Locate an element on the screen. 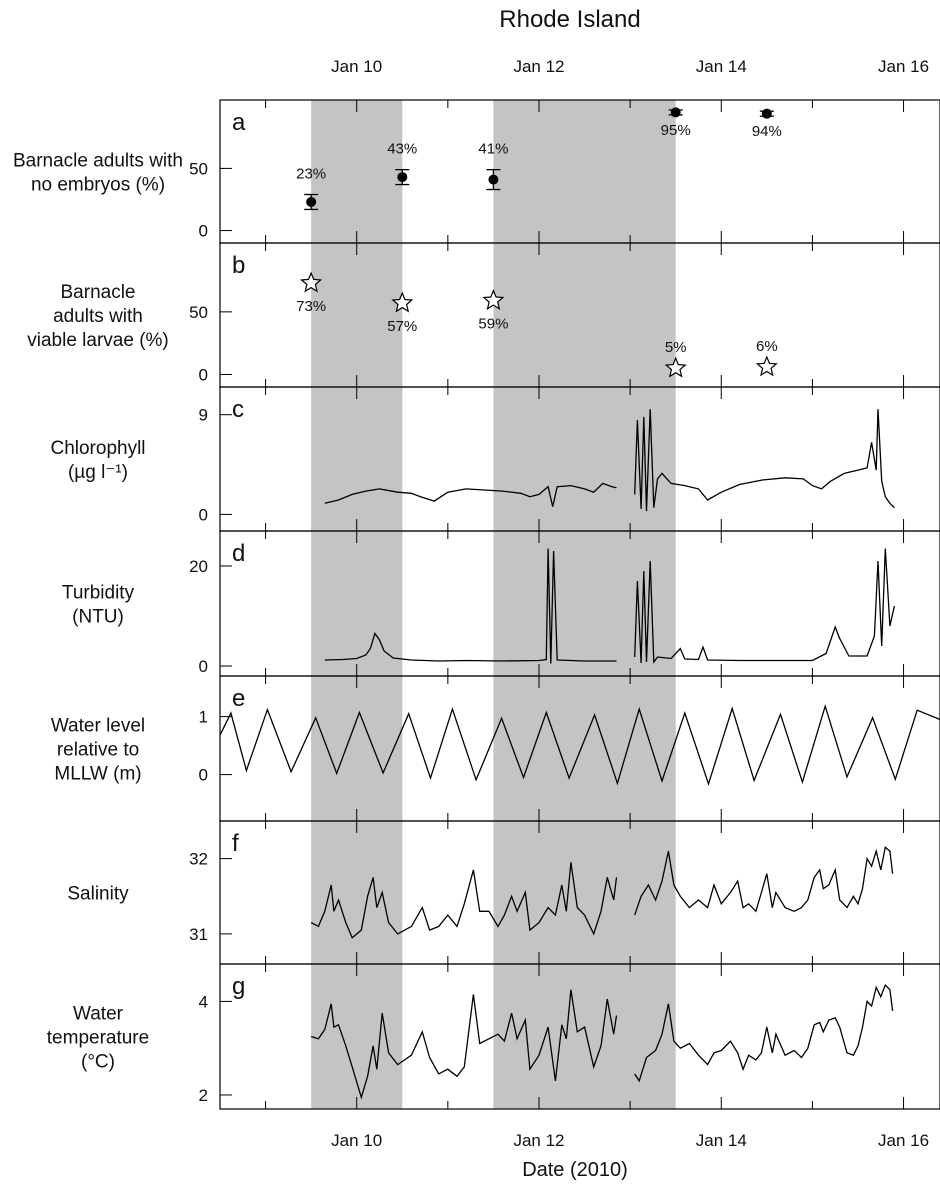 The height and width of the screenshot is (1187, 940). panel-c: c 0 9 Chlorophyll (µg l⁻¹) is located at coordinates (495, 459).